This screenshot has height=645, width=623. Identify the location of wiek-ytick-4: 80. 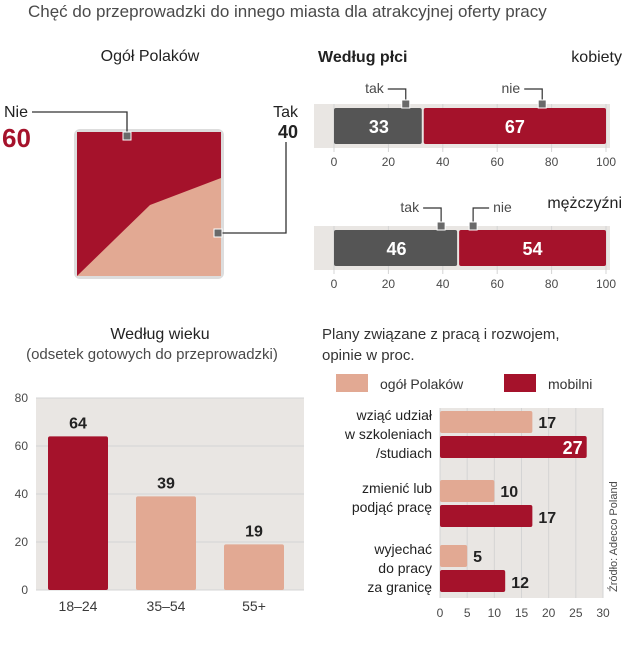
(22, 398).